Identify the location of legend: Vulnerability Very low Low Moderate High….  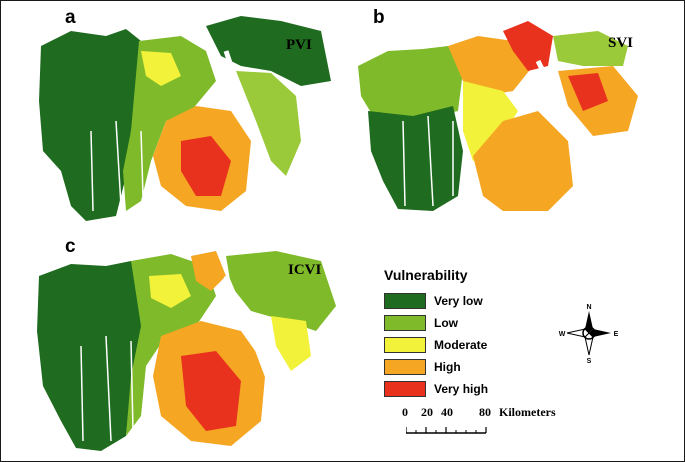
(454, 333).